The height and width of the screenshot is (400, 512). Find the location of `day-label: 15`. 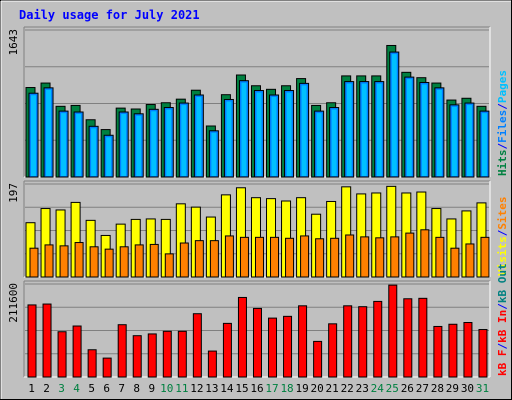

day-label: 15 is located at coordinates (241, 388).